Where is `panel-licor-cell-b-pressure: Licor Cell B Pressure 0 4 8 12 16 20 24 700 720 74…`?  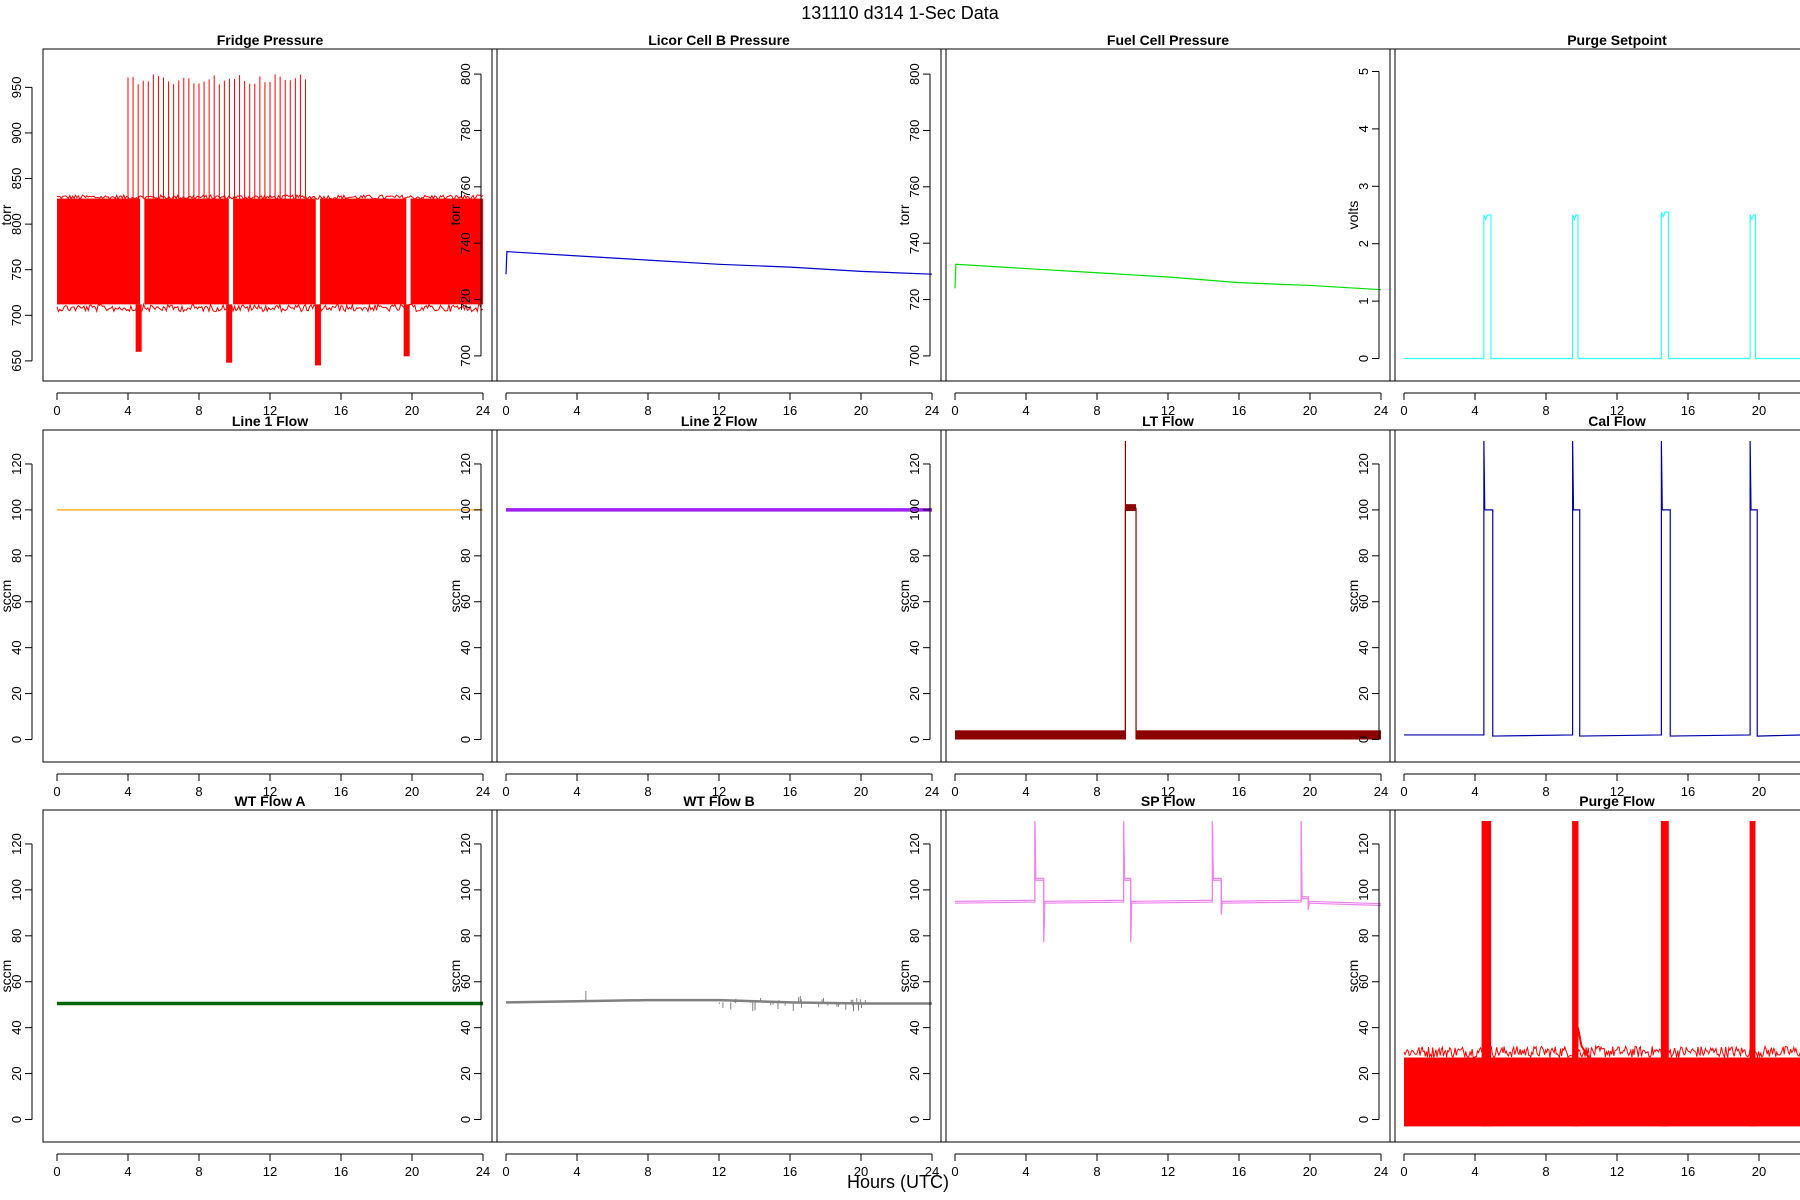 panel-licor-cell-b-pressure: Licor Cell B Pressure 0 4 8 12 16 20 24 700 720 74… is located at coordinates (697, 225).